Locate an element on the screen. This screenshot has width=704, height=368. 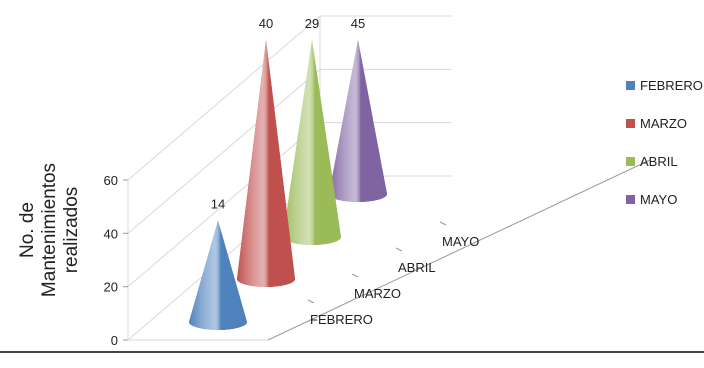
data-label: 14 is located at coordinates (218, 203).